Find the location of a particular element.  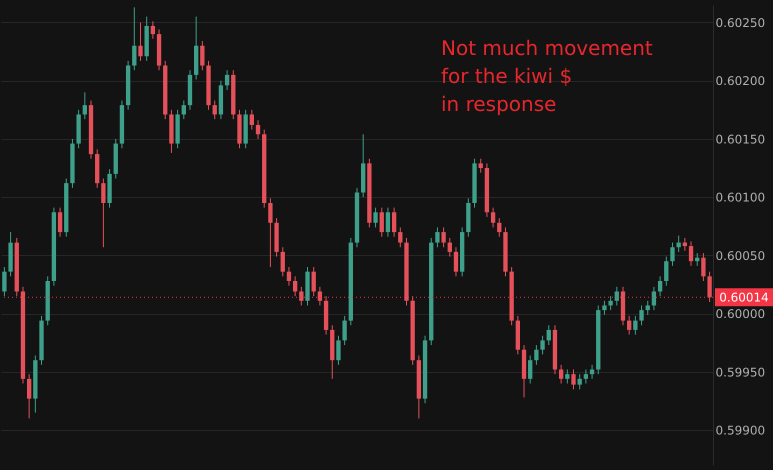

y-tick-label: 0.60150 is located at coordinates (741, 139).